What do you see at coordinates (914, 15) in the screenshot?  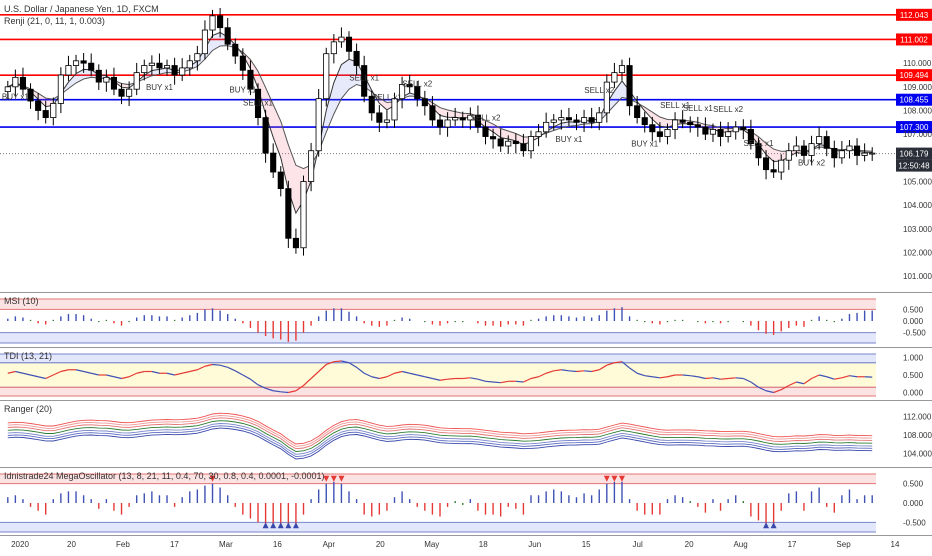 I see `level-label: 112.043` at bounding box center [914, 15].